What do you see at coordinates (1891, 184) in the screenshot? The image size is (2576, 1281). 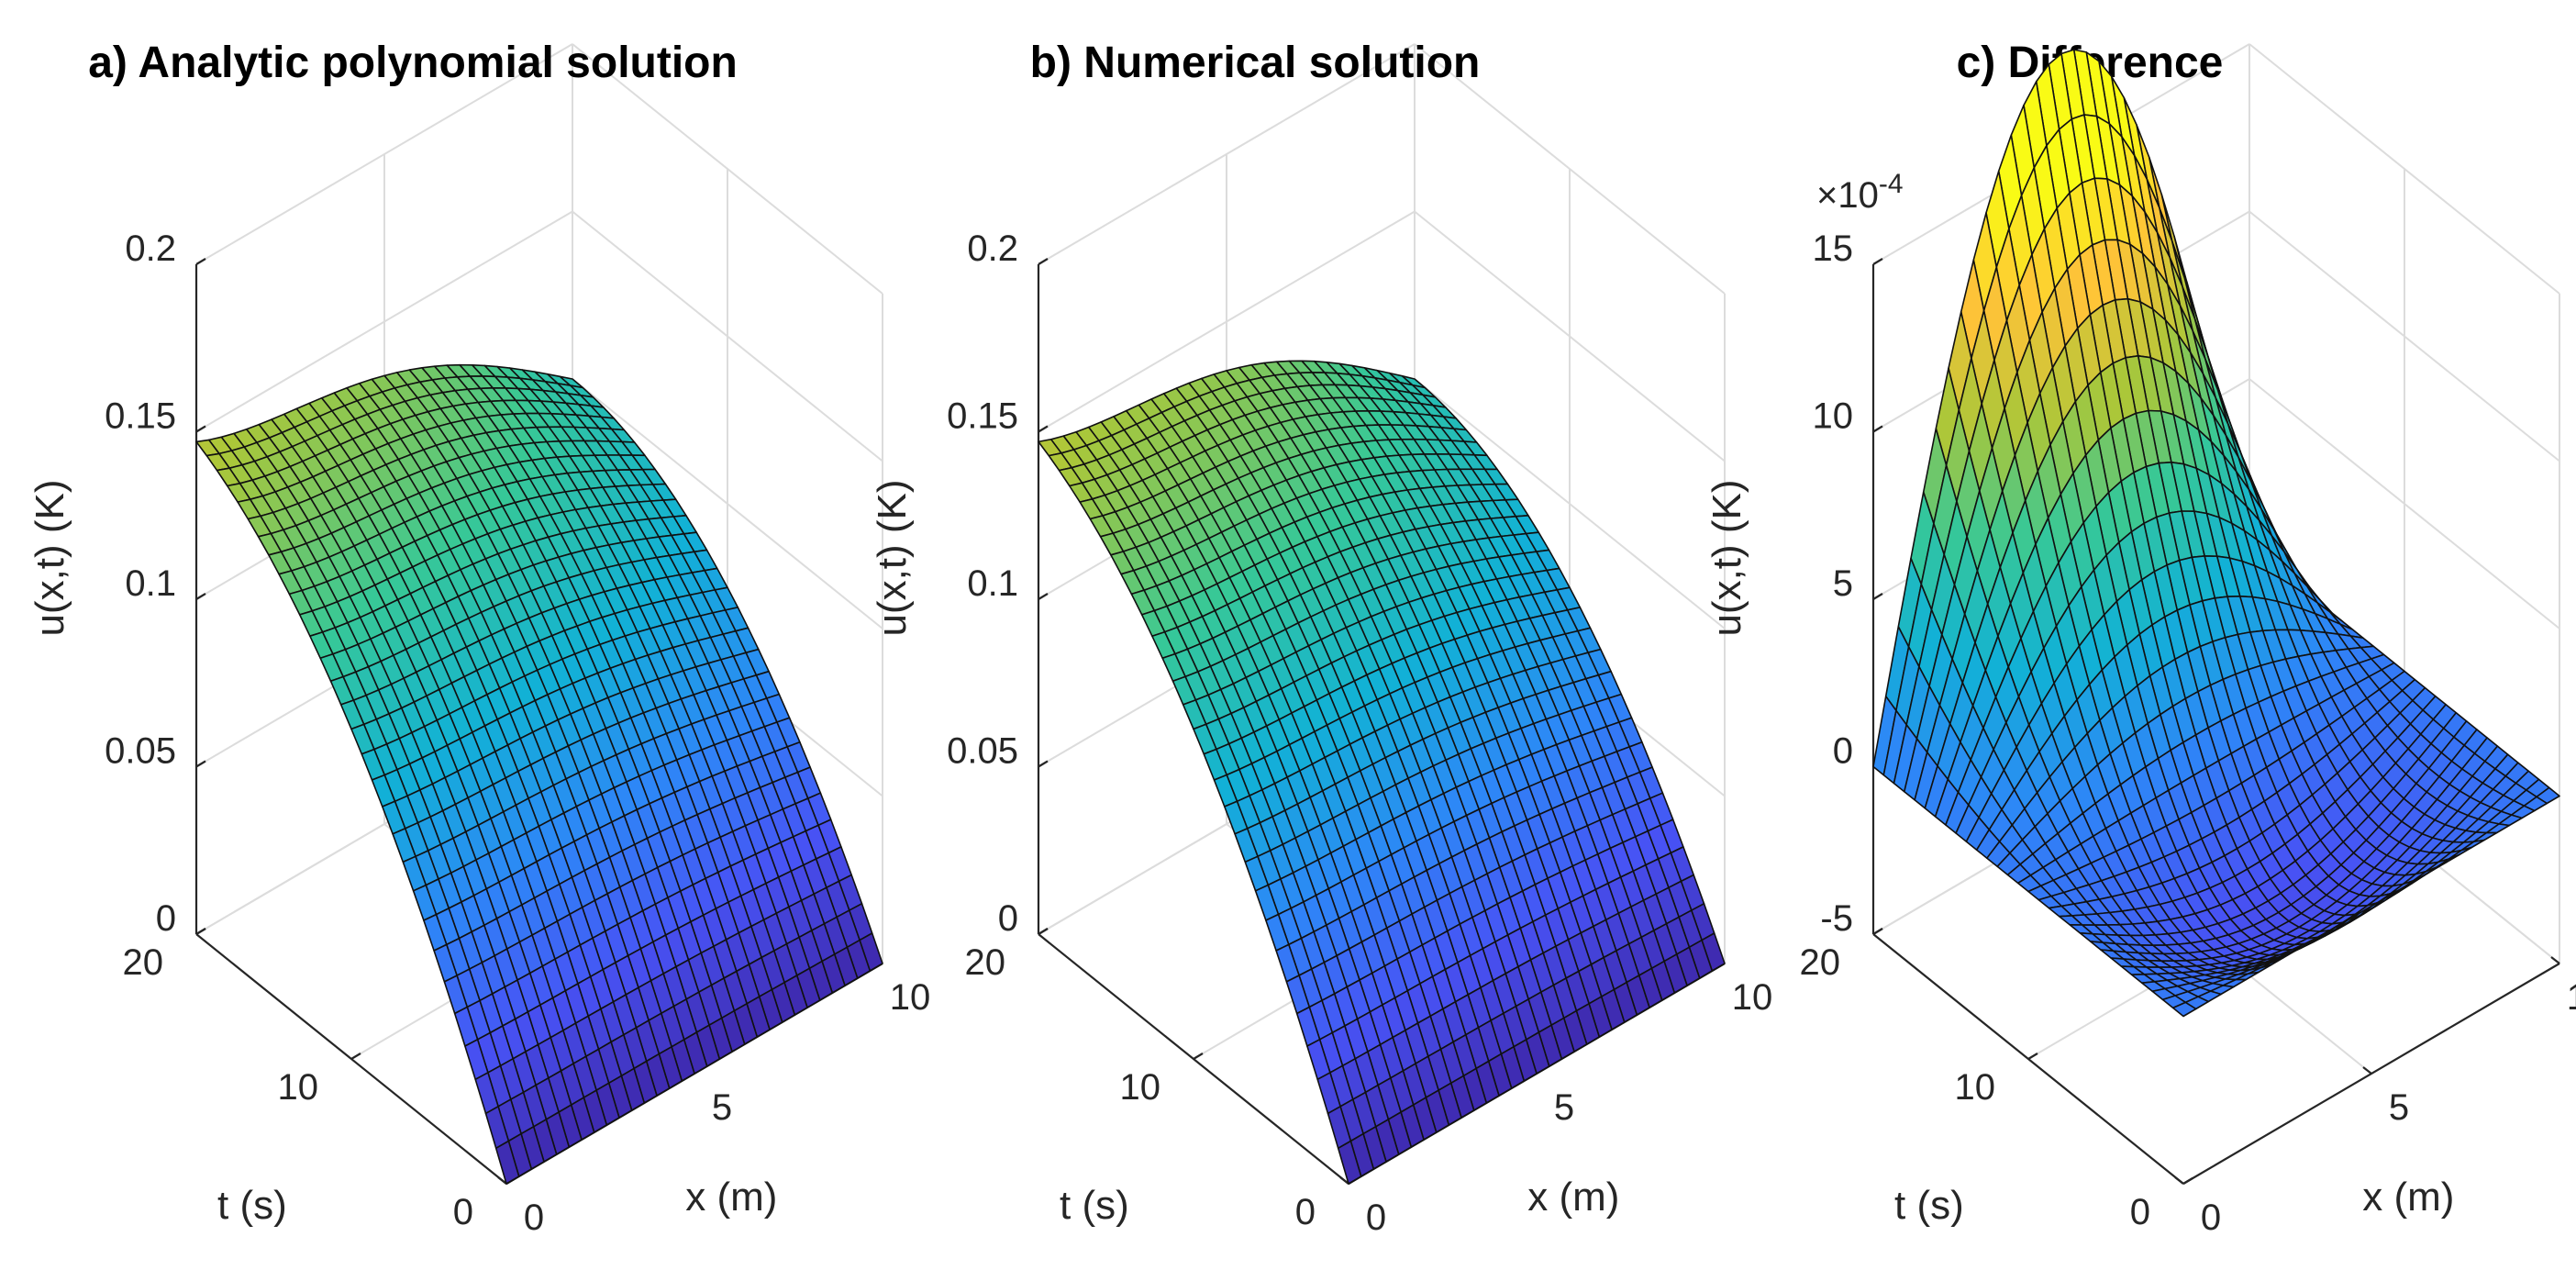 I see `z-scale-exponent: -4` at bounding box center [1891, 184].